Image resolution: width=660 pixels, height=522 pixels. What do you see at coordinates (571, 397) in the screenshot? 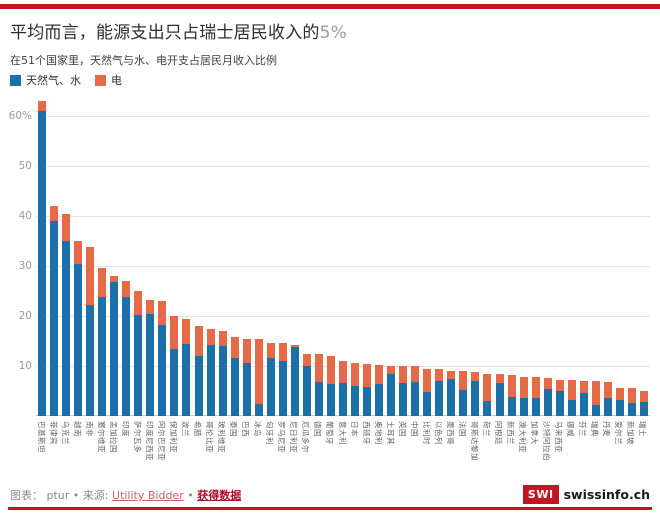
I see `bar-挪威` at bounding box center [571, 397].